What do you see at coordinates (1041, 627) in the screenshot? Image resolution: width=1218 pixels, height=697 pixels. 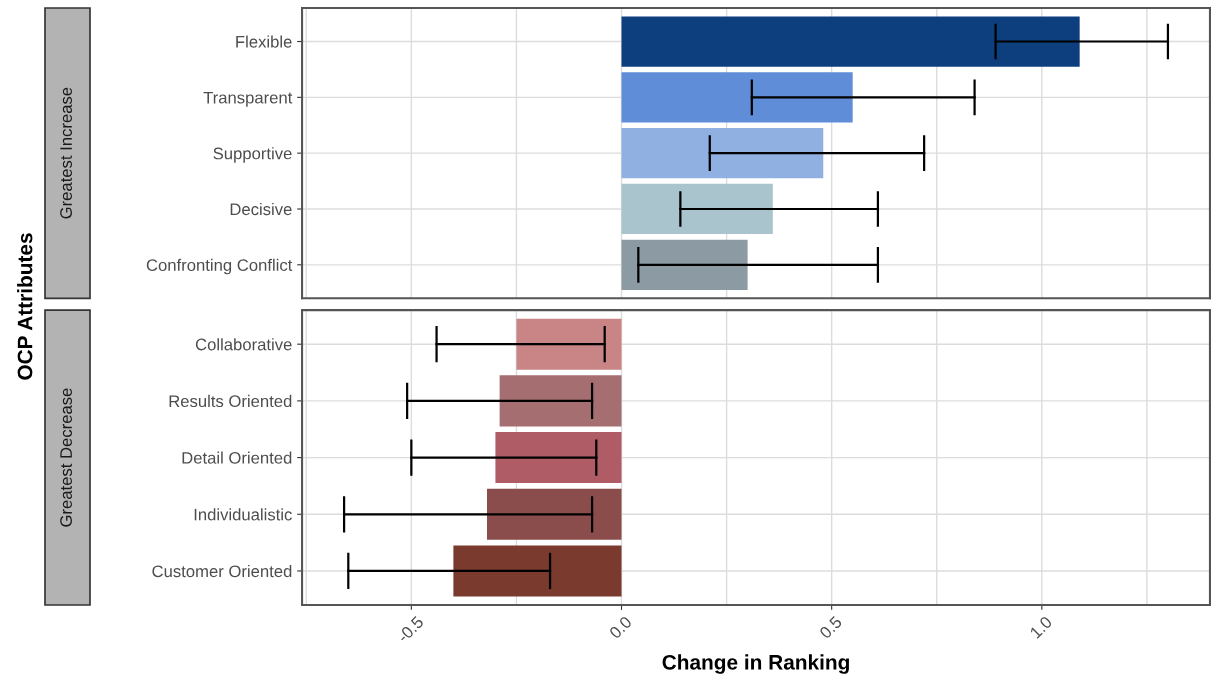 I see `x-tick-label: 1.0` at bounding box center [1041, 627].